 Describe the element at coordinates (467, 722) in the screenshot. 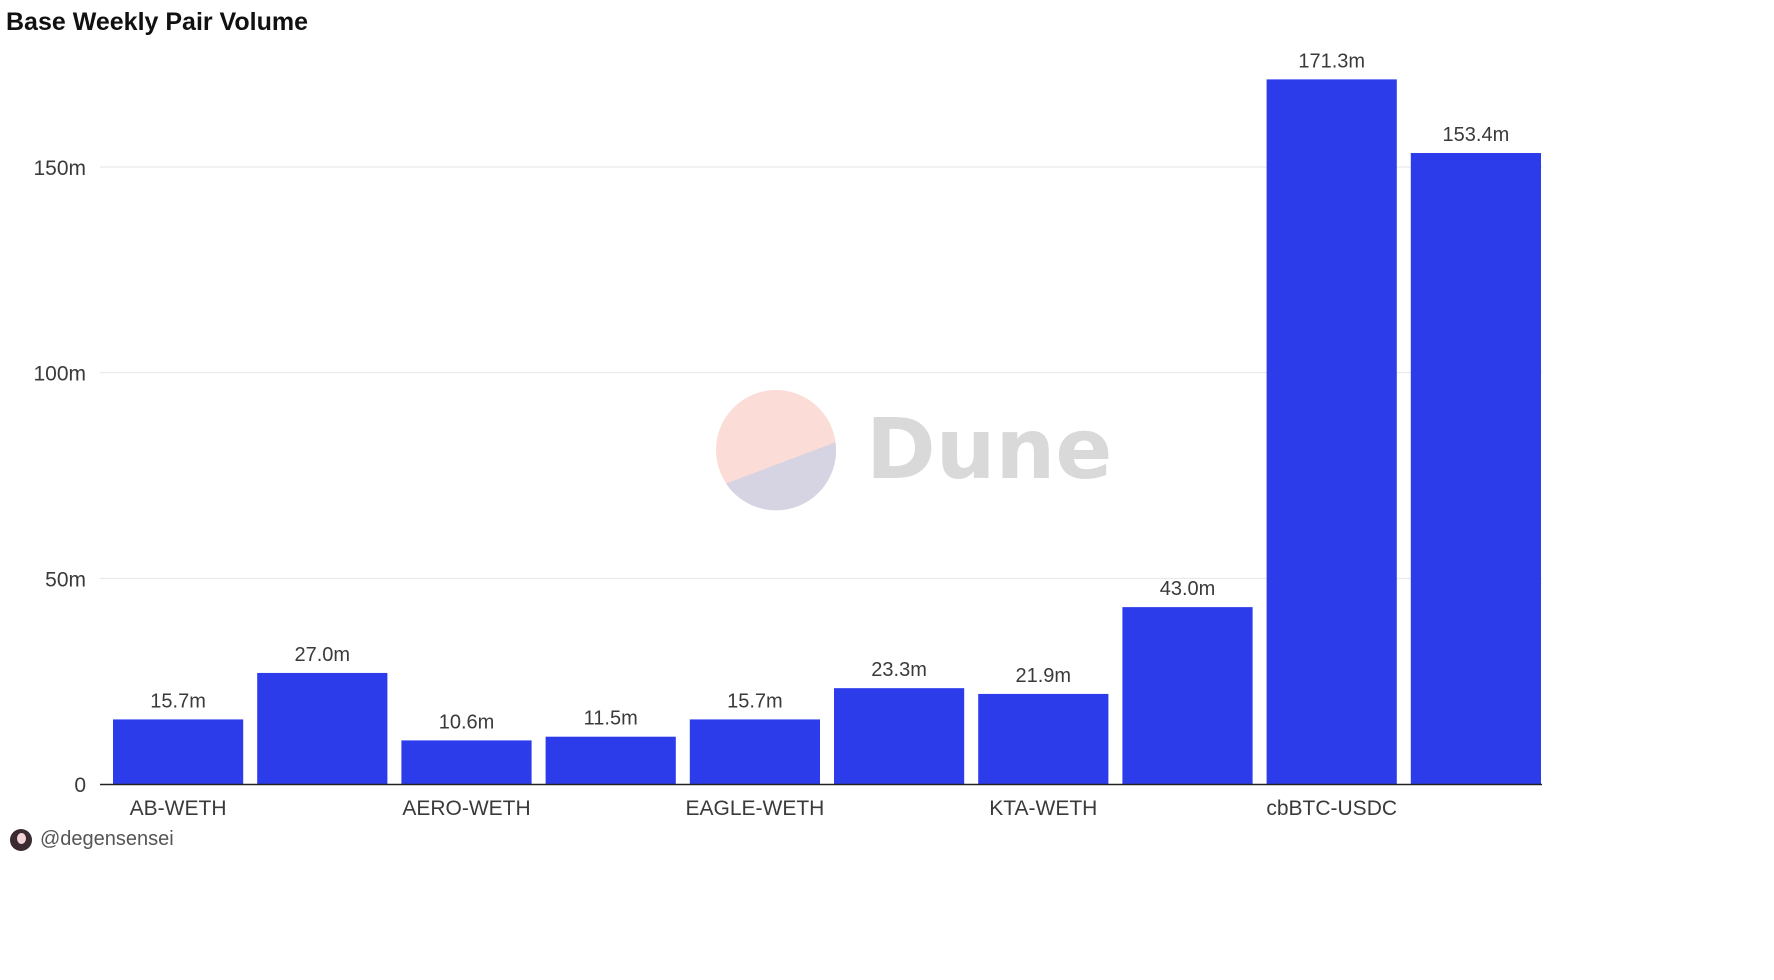

I see `bar-value-label: 10.6m` at that location.